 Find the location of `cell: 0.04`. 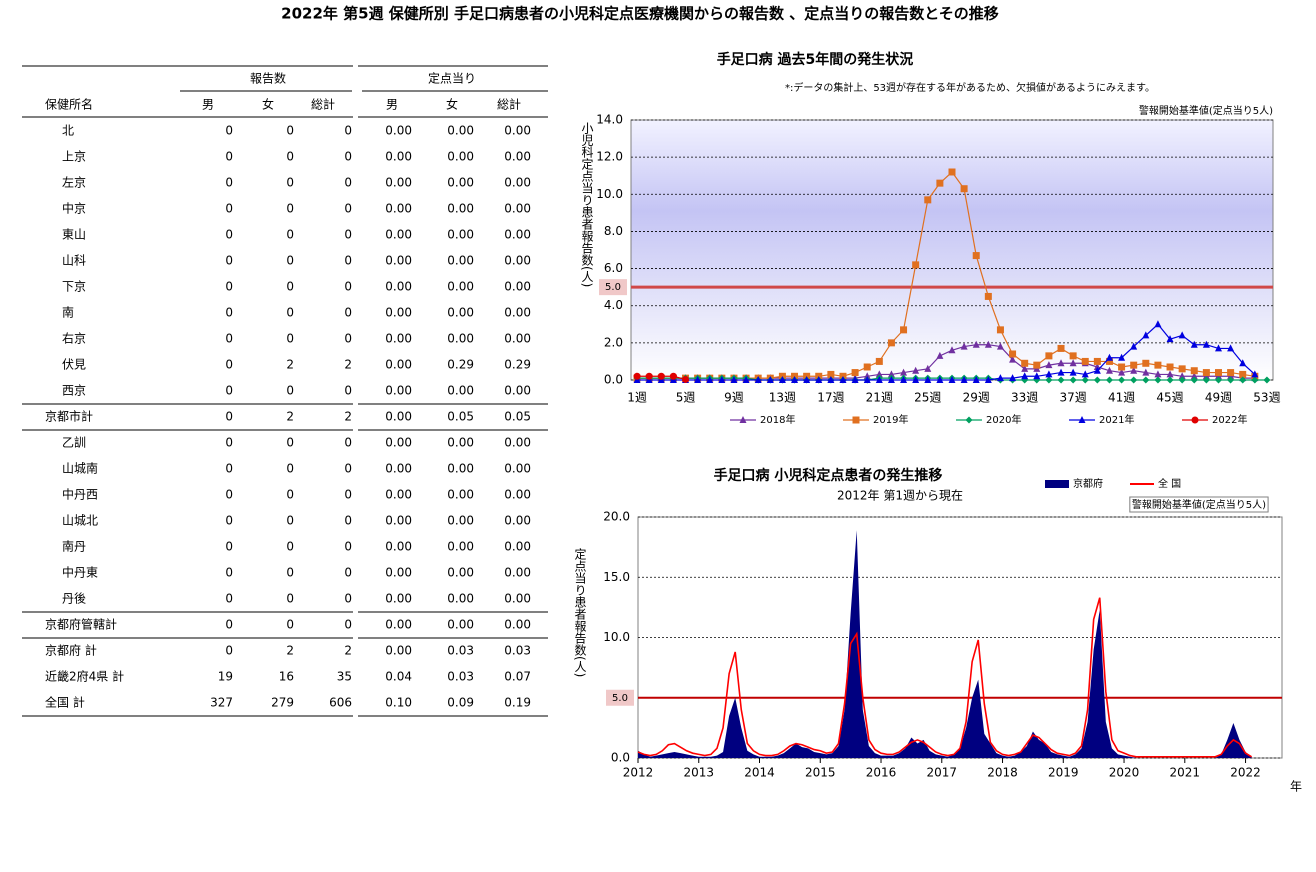

cell: 0.04 is located at coordinates (398, 677).